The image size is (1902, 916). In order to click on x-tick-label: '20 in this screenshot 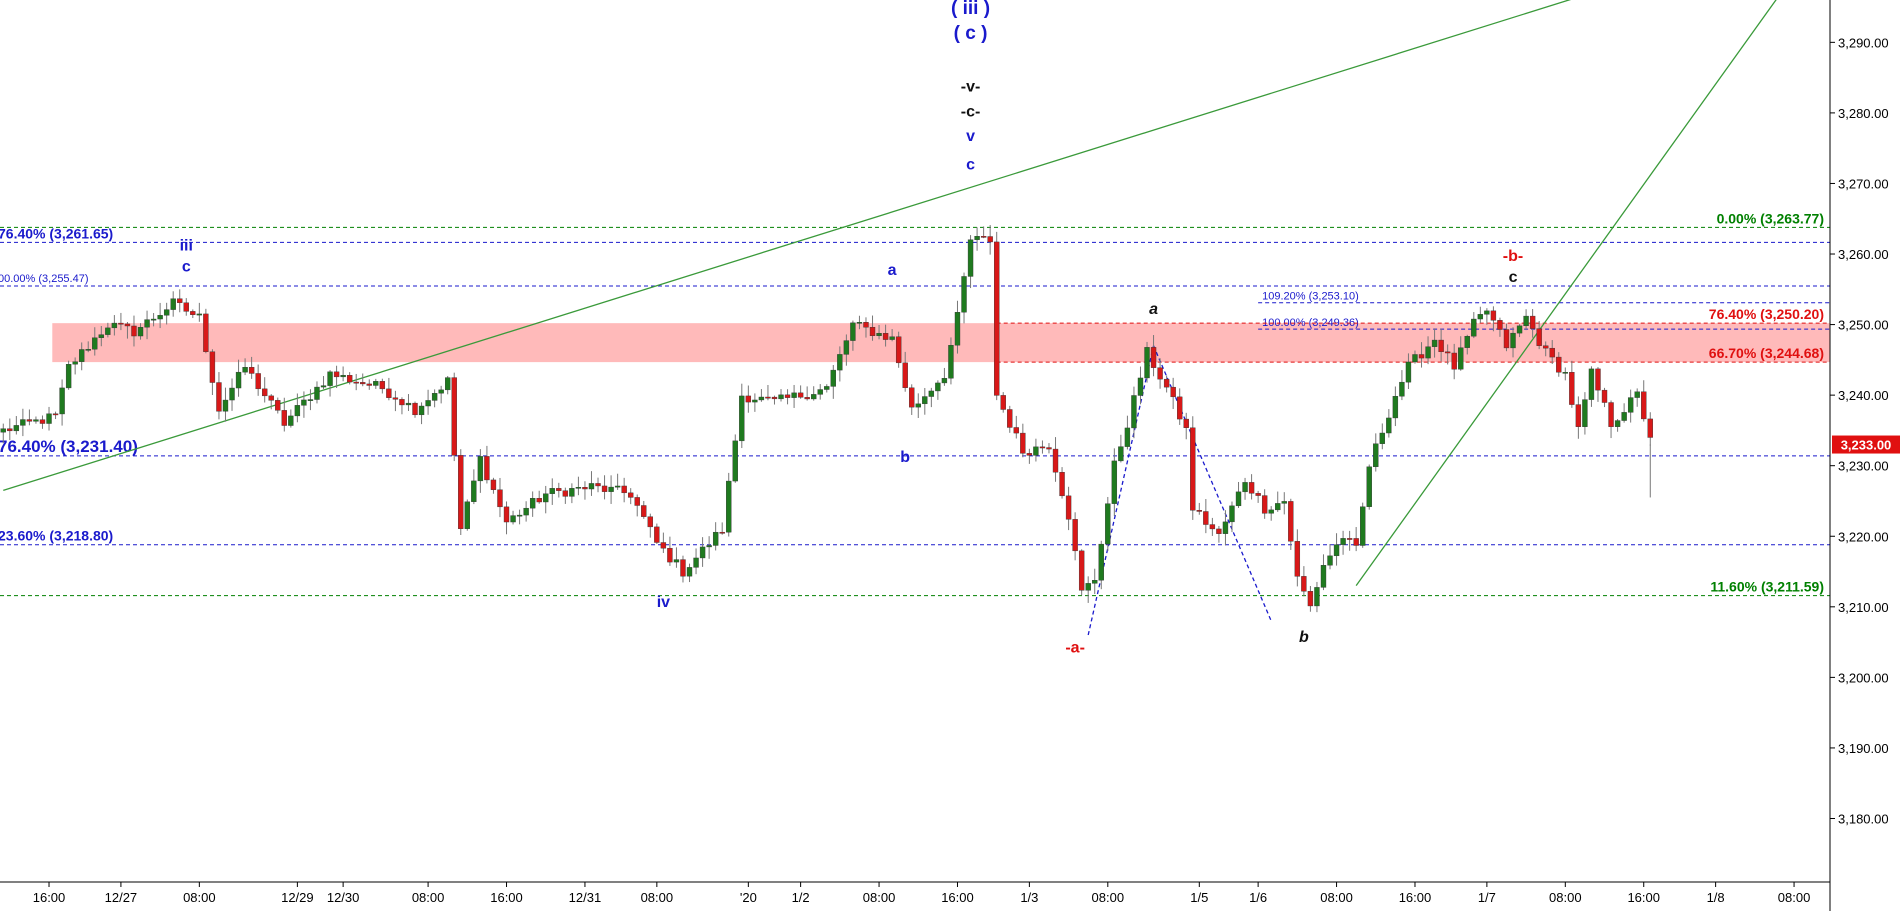, I will do `click(748, 897)`.